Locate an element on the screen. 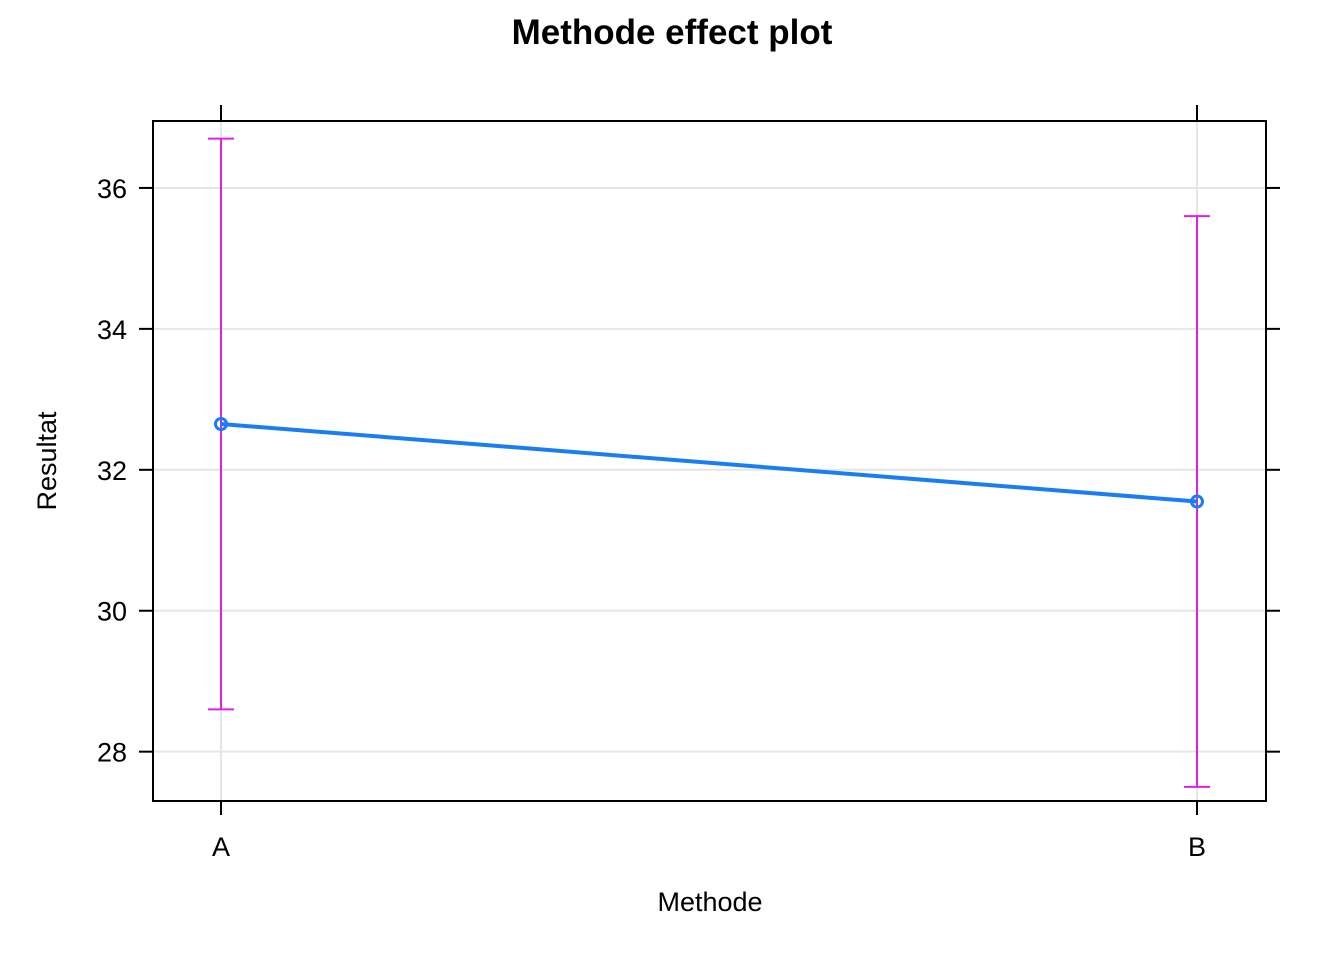 The image size is (1344, 960). y-axis-label: Resultat is located at coordinates (47, 461).